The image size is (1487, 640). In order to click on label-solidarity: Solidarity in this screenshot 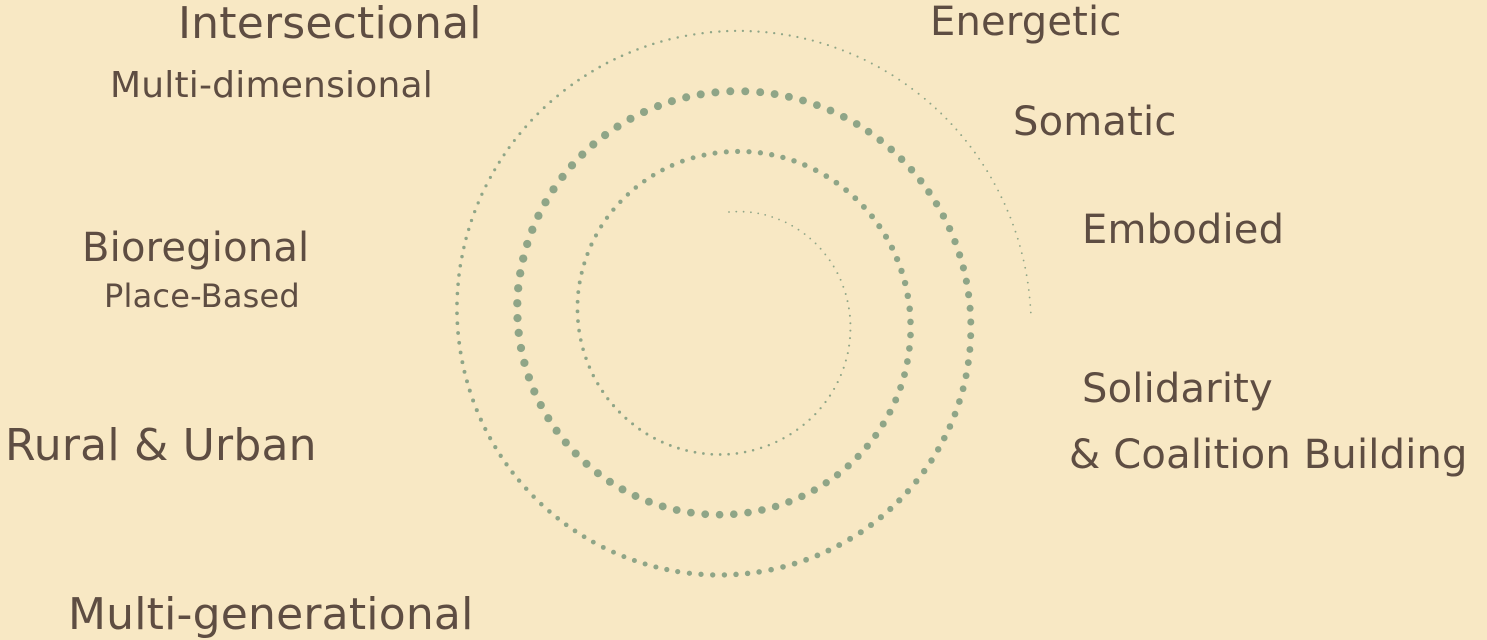, I will do `click(1177, 389)`.